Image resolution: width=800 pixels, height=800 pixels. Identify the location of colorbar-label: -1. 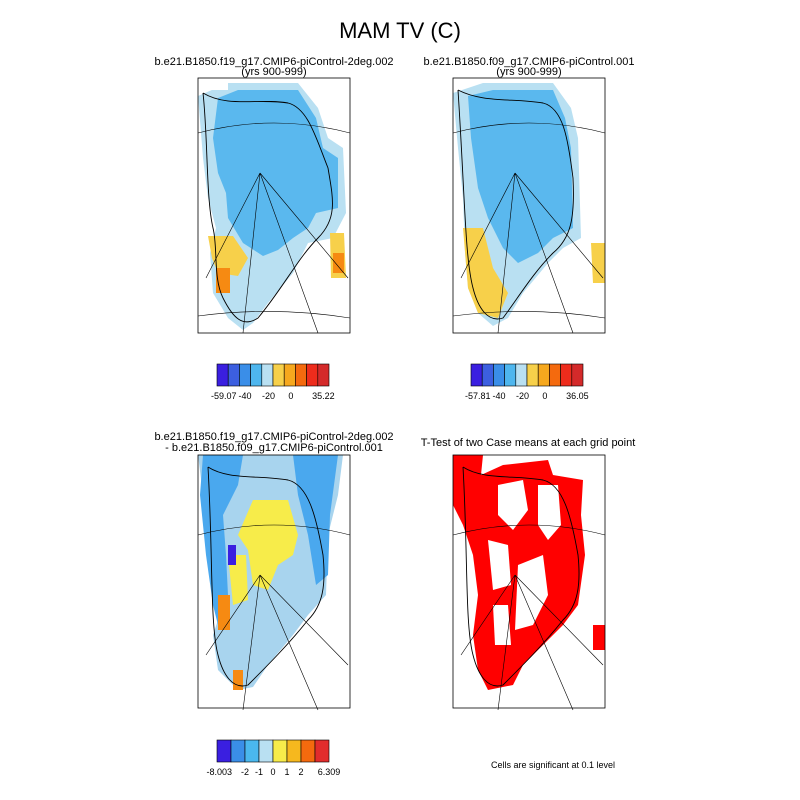
(259, 772).